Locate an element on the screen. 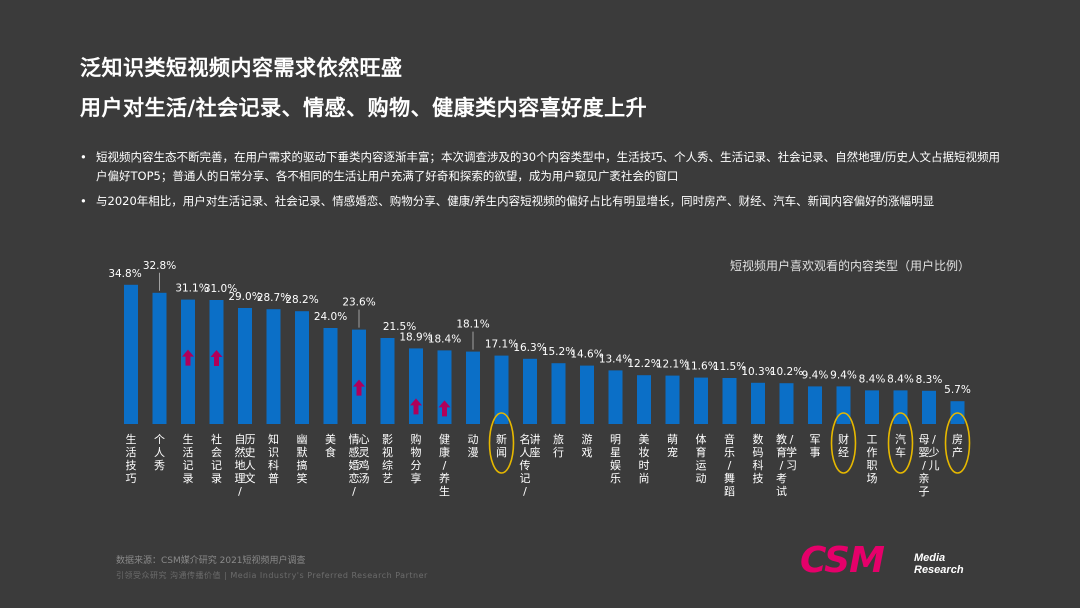 The width and height of the screenshot is (1080, 608). category-label-char: 音 is located at coordinates (729, 439).